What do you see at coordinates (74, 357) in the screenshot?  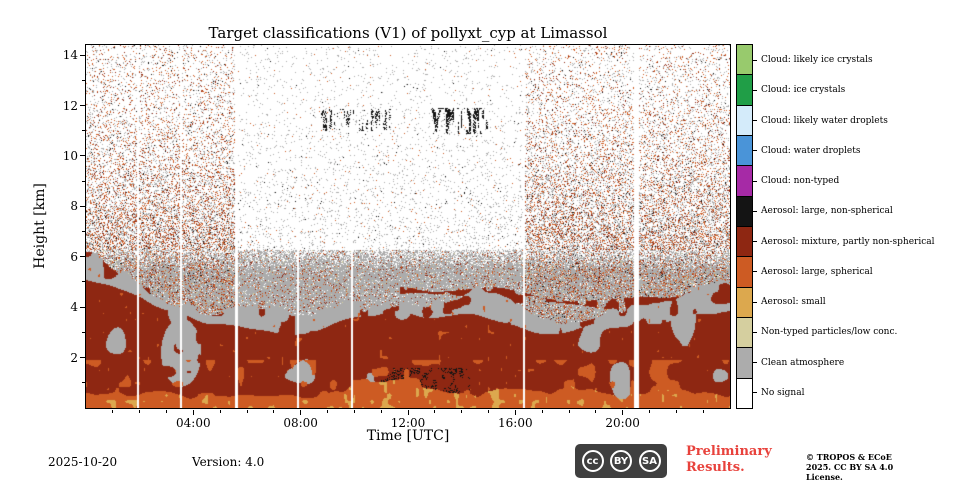 I see `y-tick-label: 2` at bounding box center [74, 357].